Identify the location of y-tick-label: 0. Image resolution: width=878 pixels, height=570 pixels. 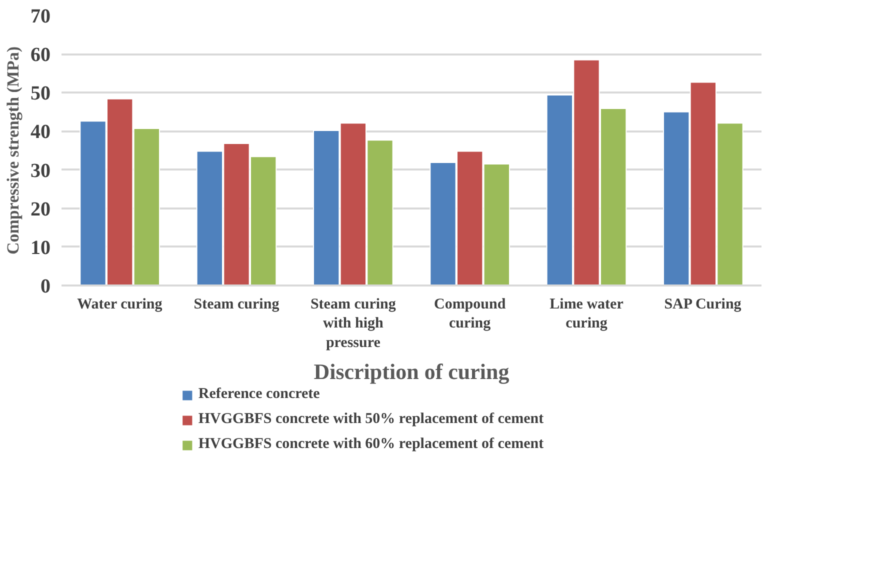
(45, 287).